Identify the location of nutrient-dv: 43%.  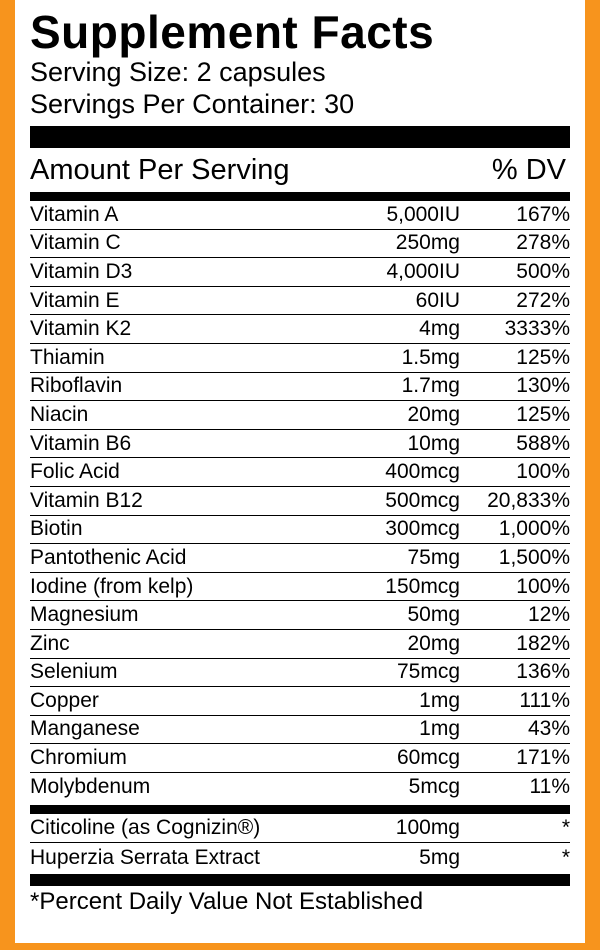
(548, 729).